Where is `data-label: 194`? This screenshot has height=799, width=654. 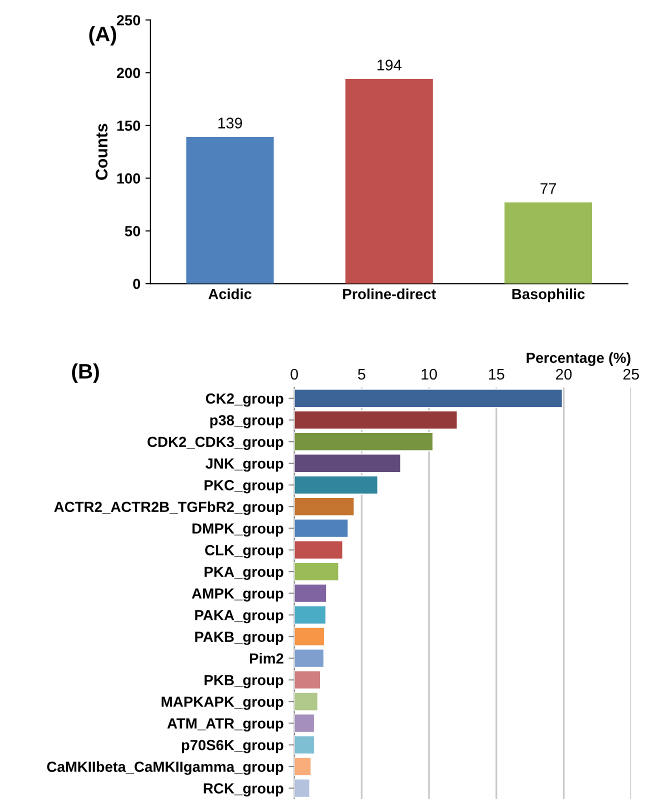
data-label: 194 is located at coordinates (390, 65).